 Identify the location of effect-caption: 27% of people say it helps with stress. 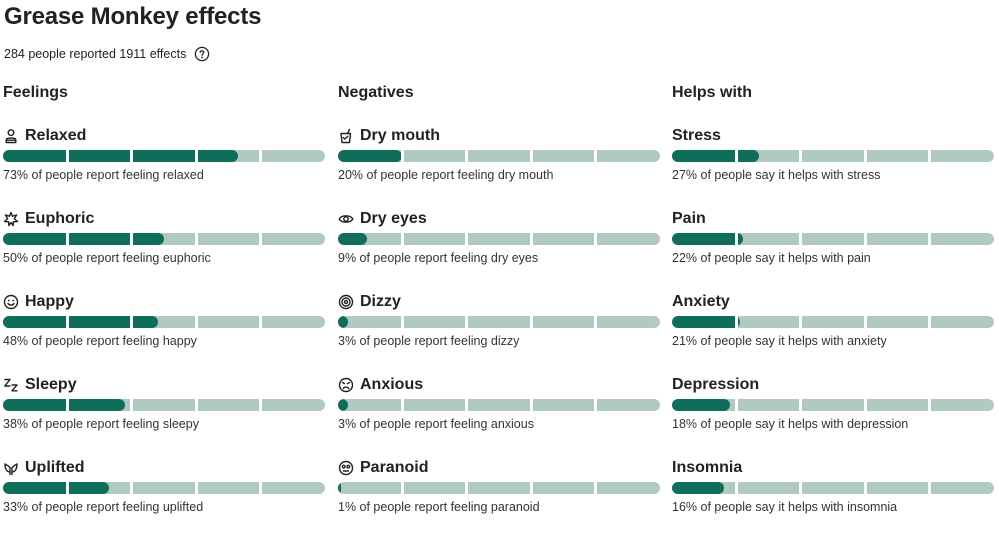
(776, 175).